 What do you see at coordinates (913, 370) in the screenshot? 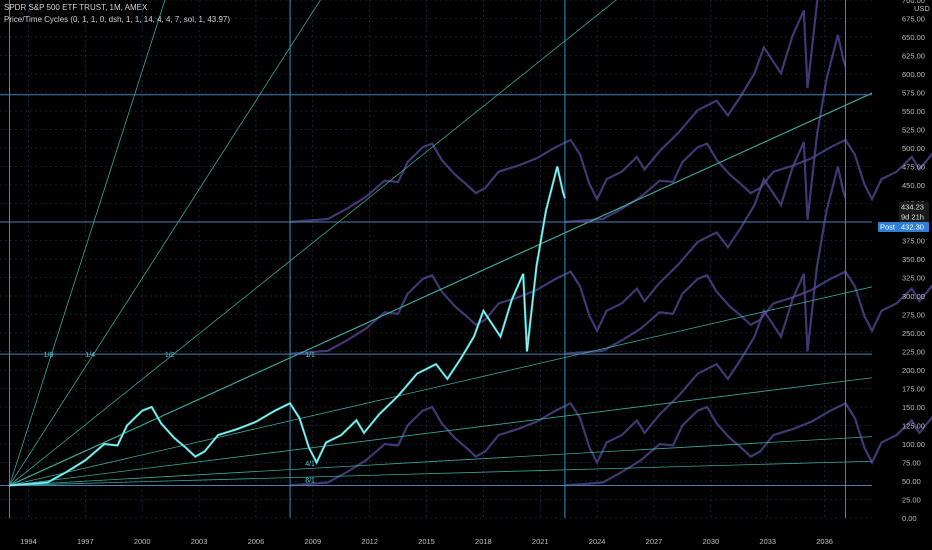
I see `y-tick-label: 200.00` at bounding box center [913, 370].